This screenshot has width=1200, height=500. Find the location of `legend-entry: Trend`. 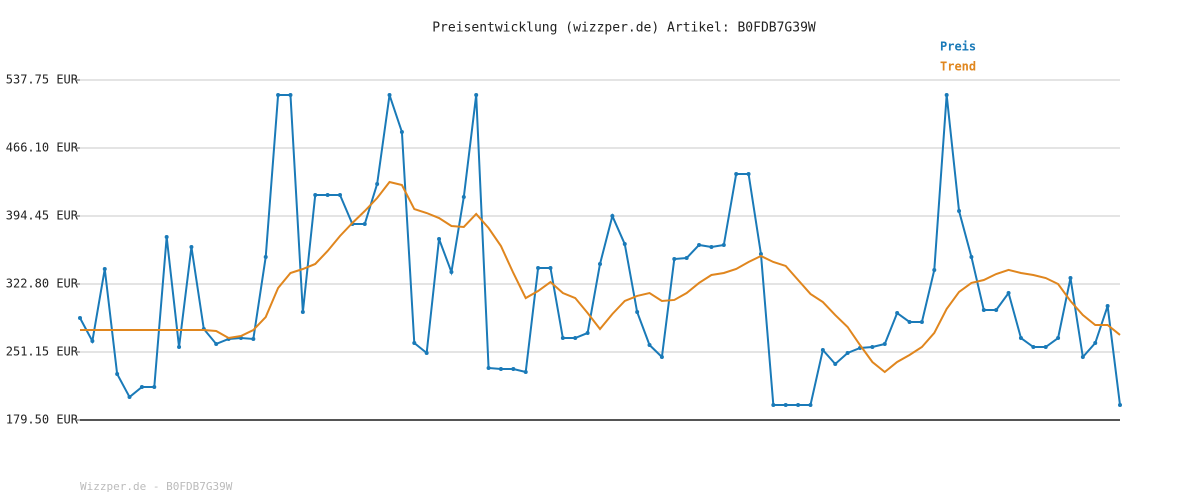

legend-entry: Trend is located at coordinates (958, 67).